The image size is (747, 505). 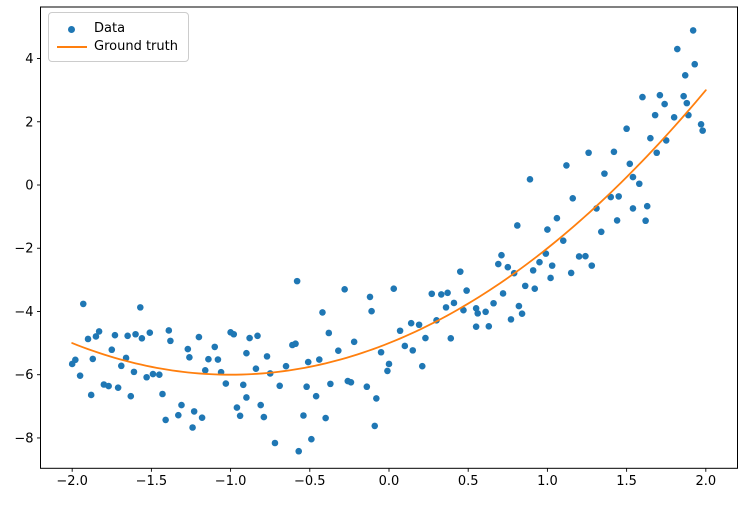 What do you see at coordinates (310, 481) in the screenshot?
I see `x-tick-label: −0.5` at bounding box center [310, 481].